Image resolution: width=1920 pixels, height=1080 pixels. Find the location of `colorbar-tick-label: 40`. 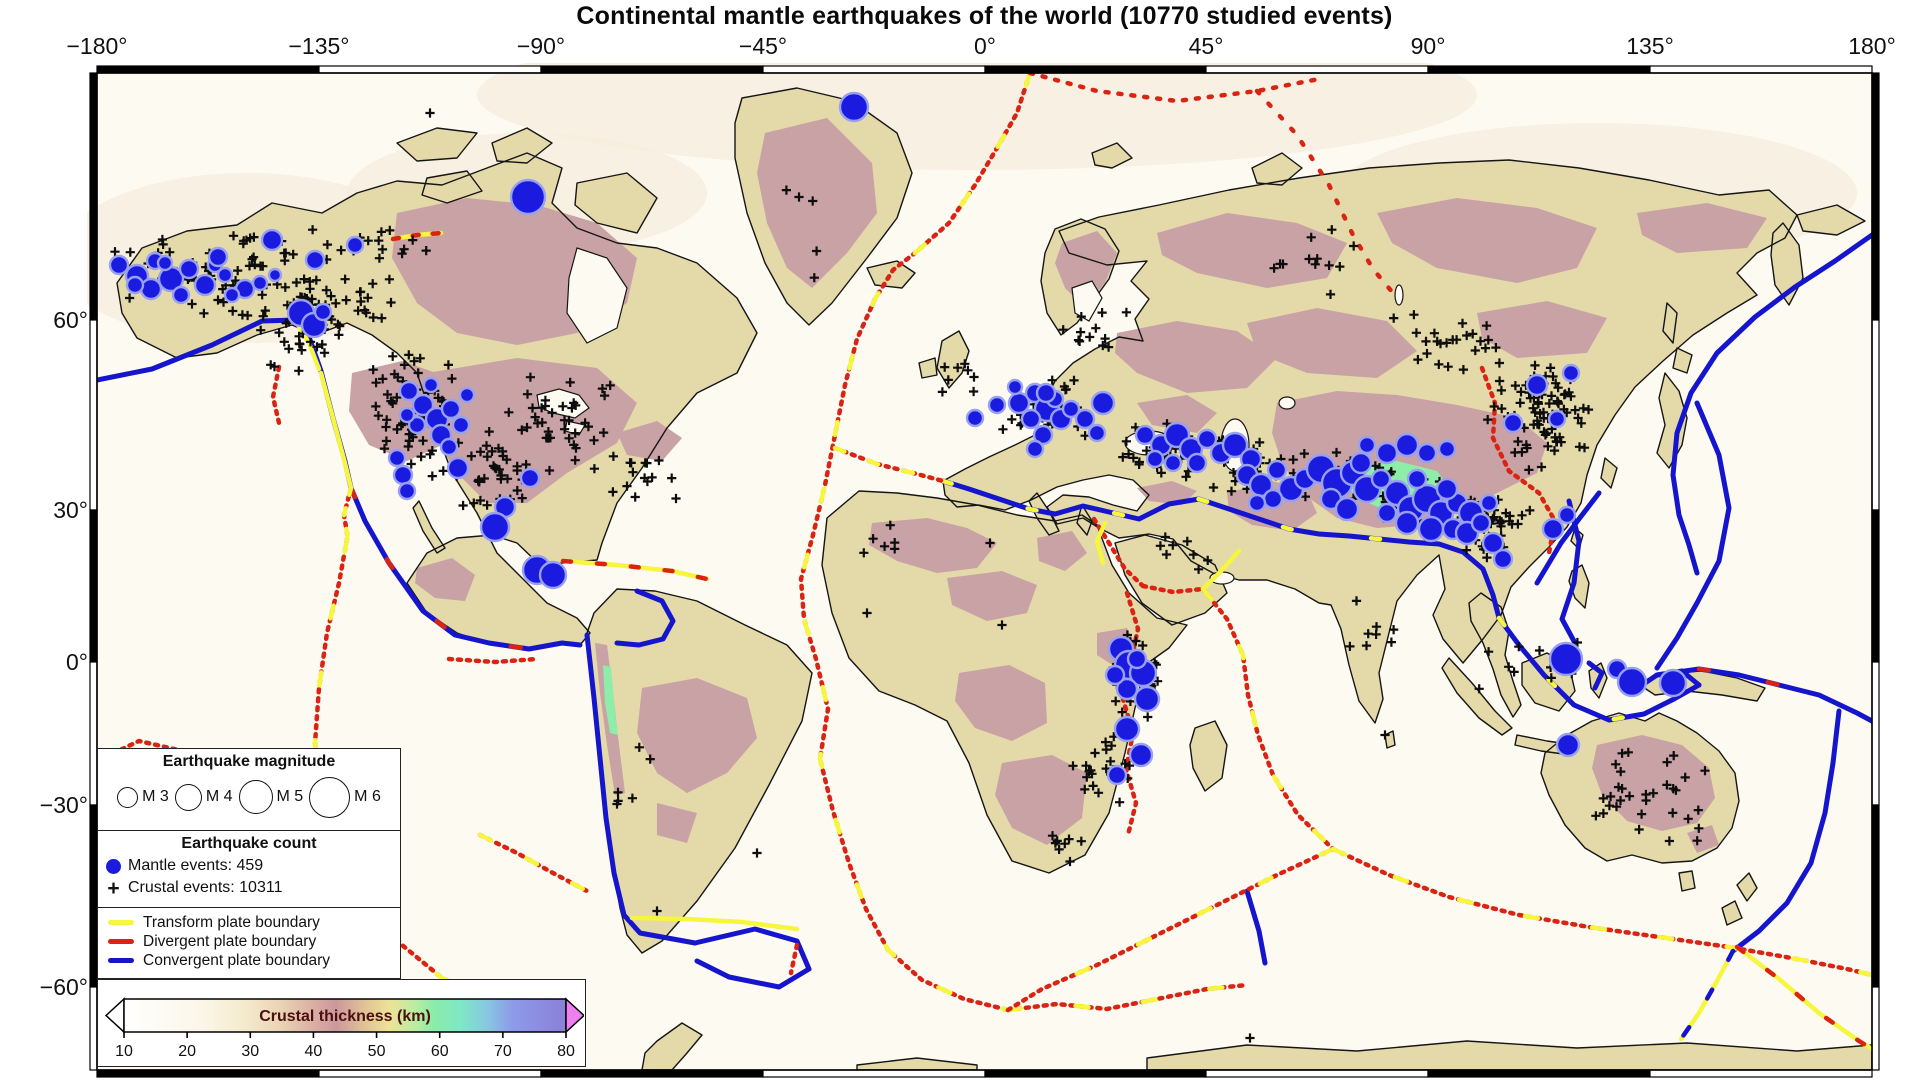

colorbar-tick-label: 40 is located at coordinates (314, 1051).